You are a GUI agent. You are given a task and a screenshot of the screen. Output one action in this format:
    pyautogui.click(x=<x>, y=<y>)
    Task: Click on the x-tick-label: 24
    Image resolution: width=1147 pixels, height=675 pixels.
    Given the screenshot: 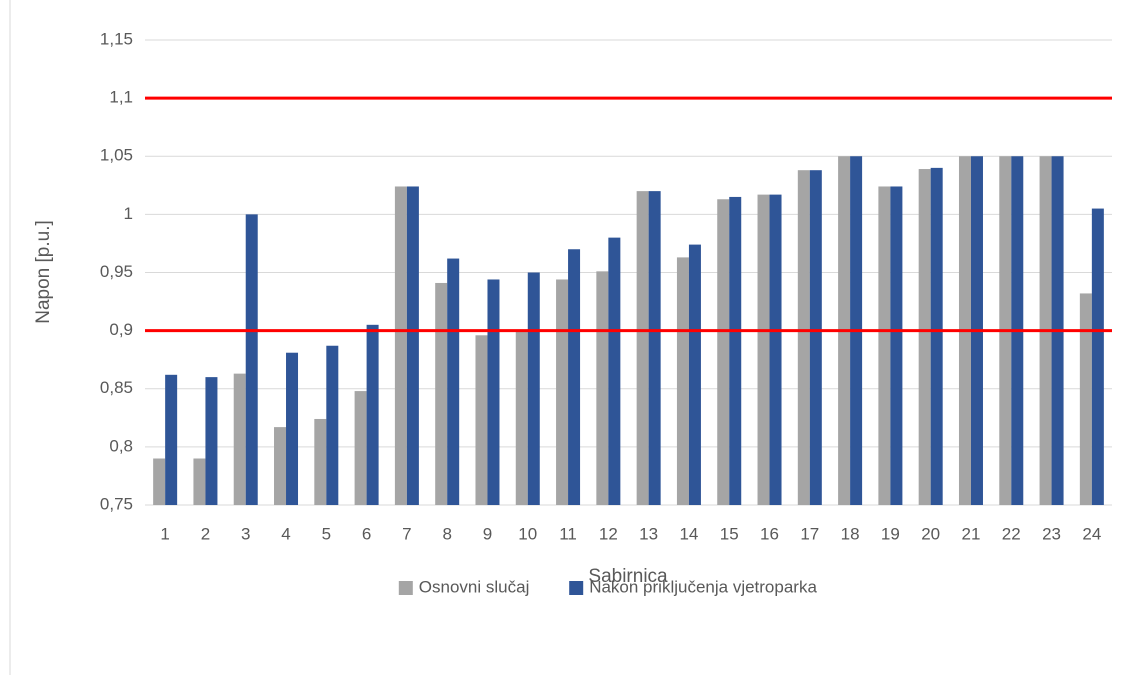 What is the action you would take?
    pyautogui.click(x=1091, y=533)
    